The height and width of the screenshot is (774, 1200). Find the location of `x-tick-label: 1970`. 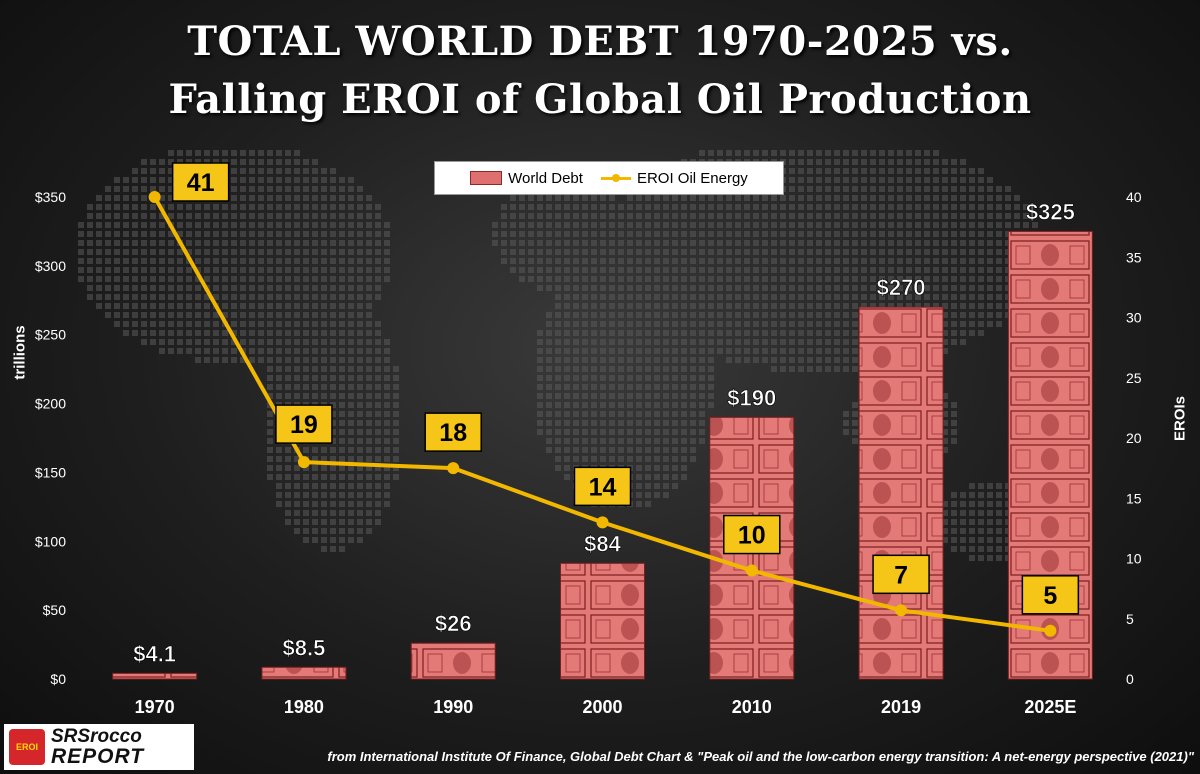

x-tick-label: 1970 is located at coordinates (155, 707).